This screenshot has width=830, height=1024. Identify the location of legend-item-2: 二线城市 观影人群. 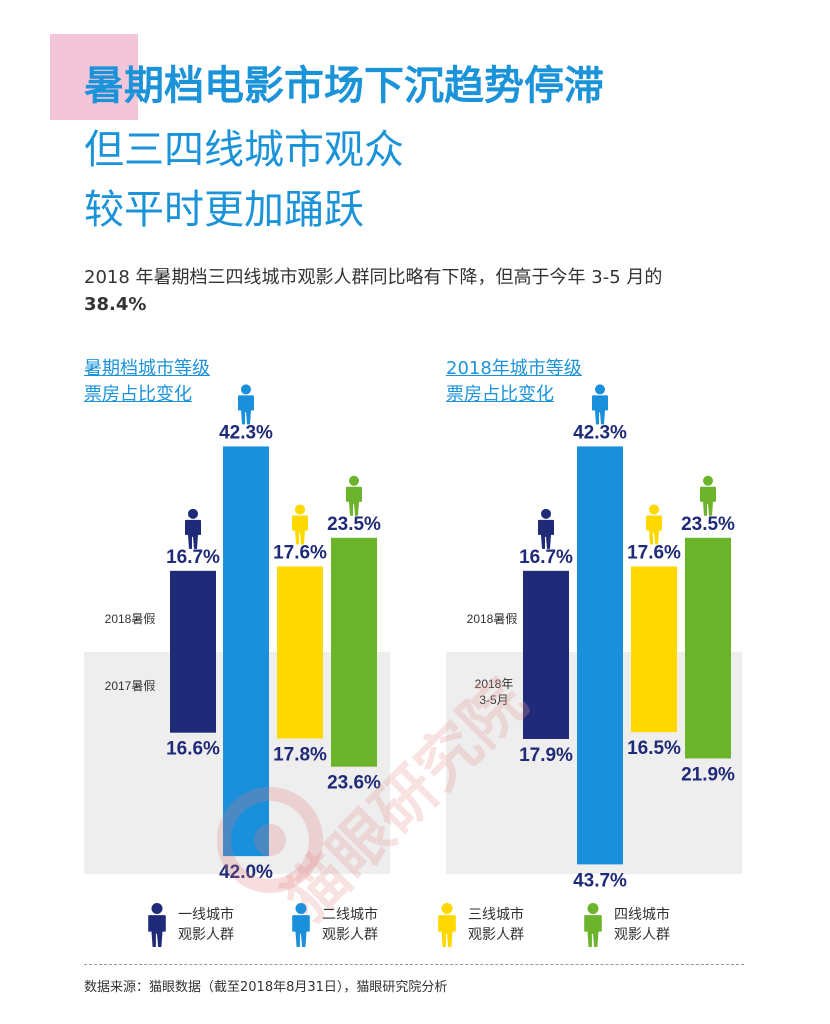
(342, 925).